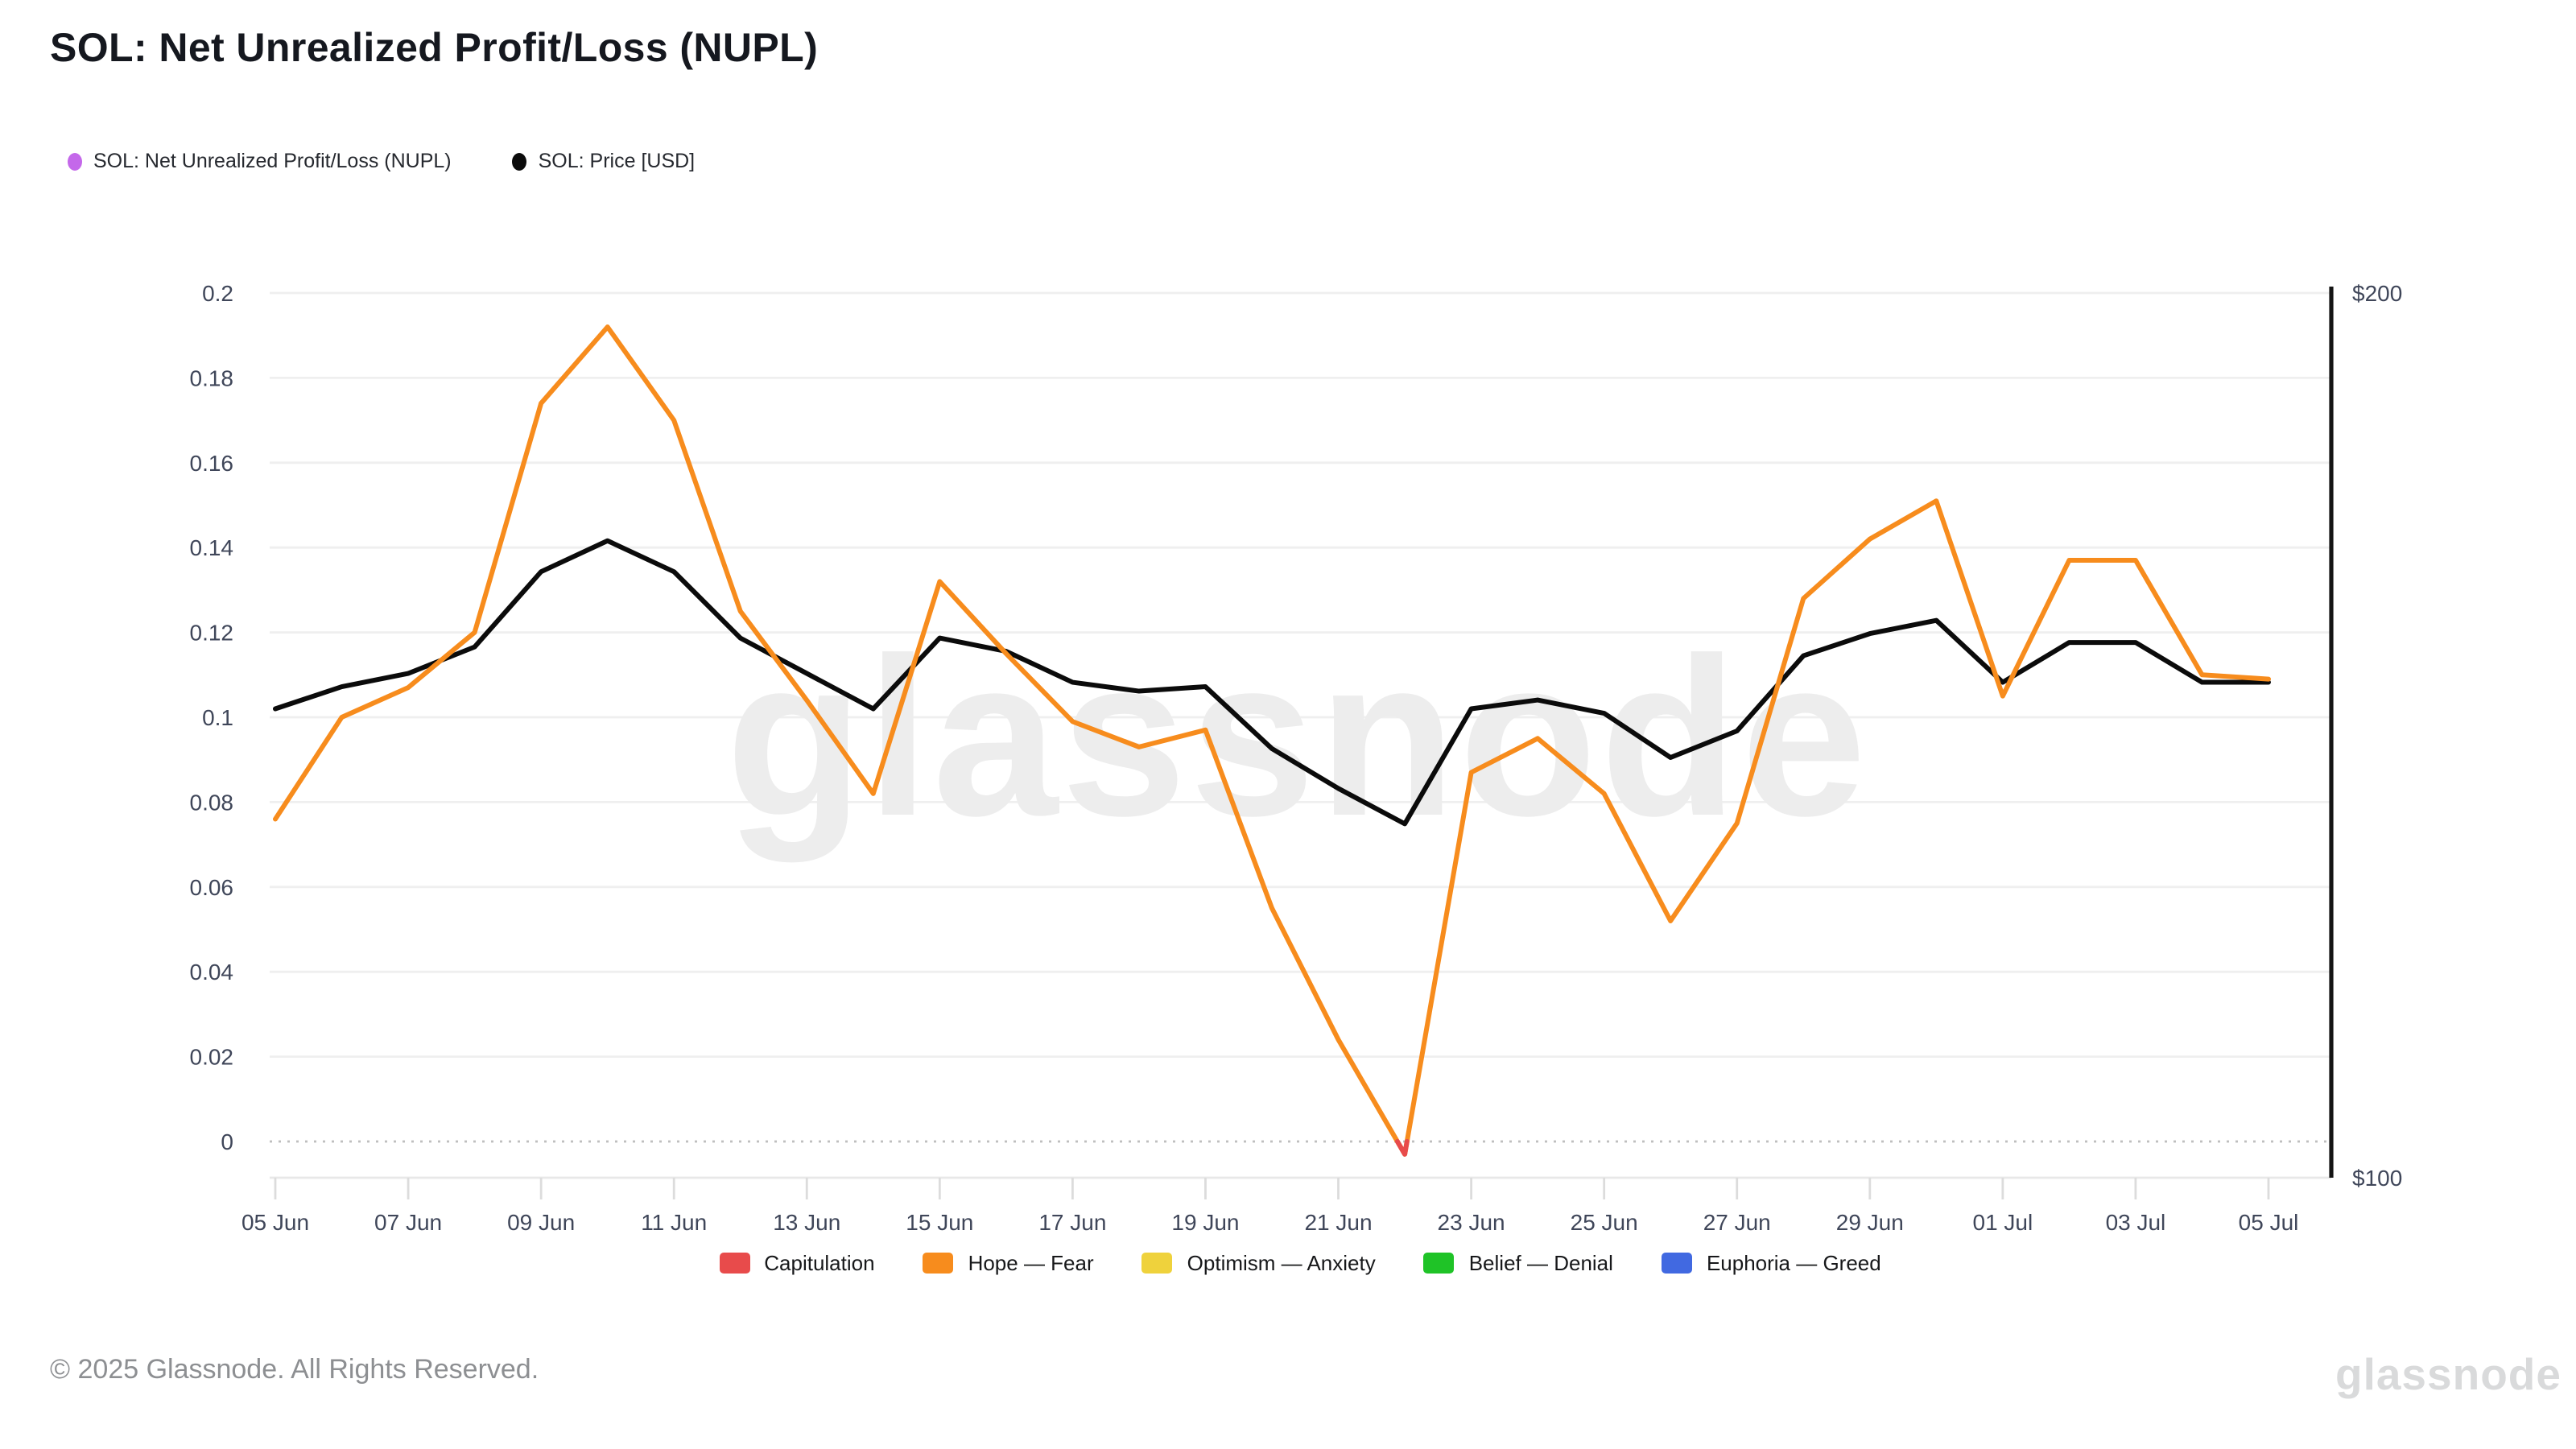 The width and height of the screenshot is (2576, 1449). What do you see at coordinates (939, 1222) in the screenshot?
I see `x-axis-label: 15 Jun` at bounding box center [939, 1222].